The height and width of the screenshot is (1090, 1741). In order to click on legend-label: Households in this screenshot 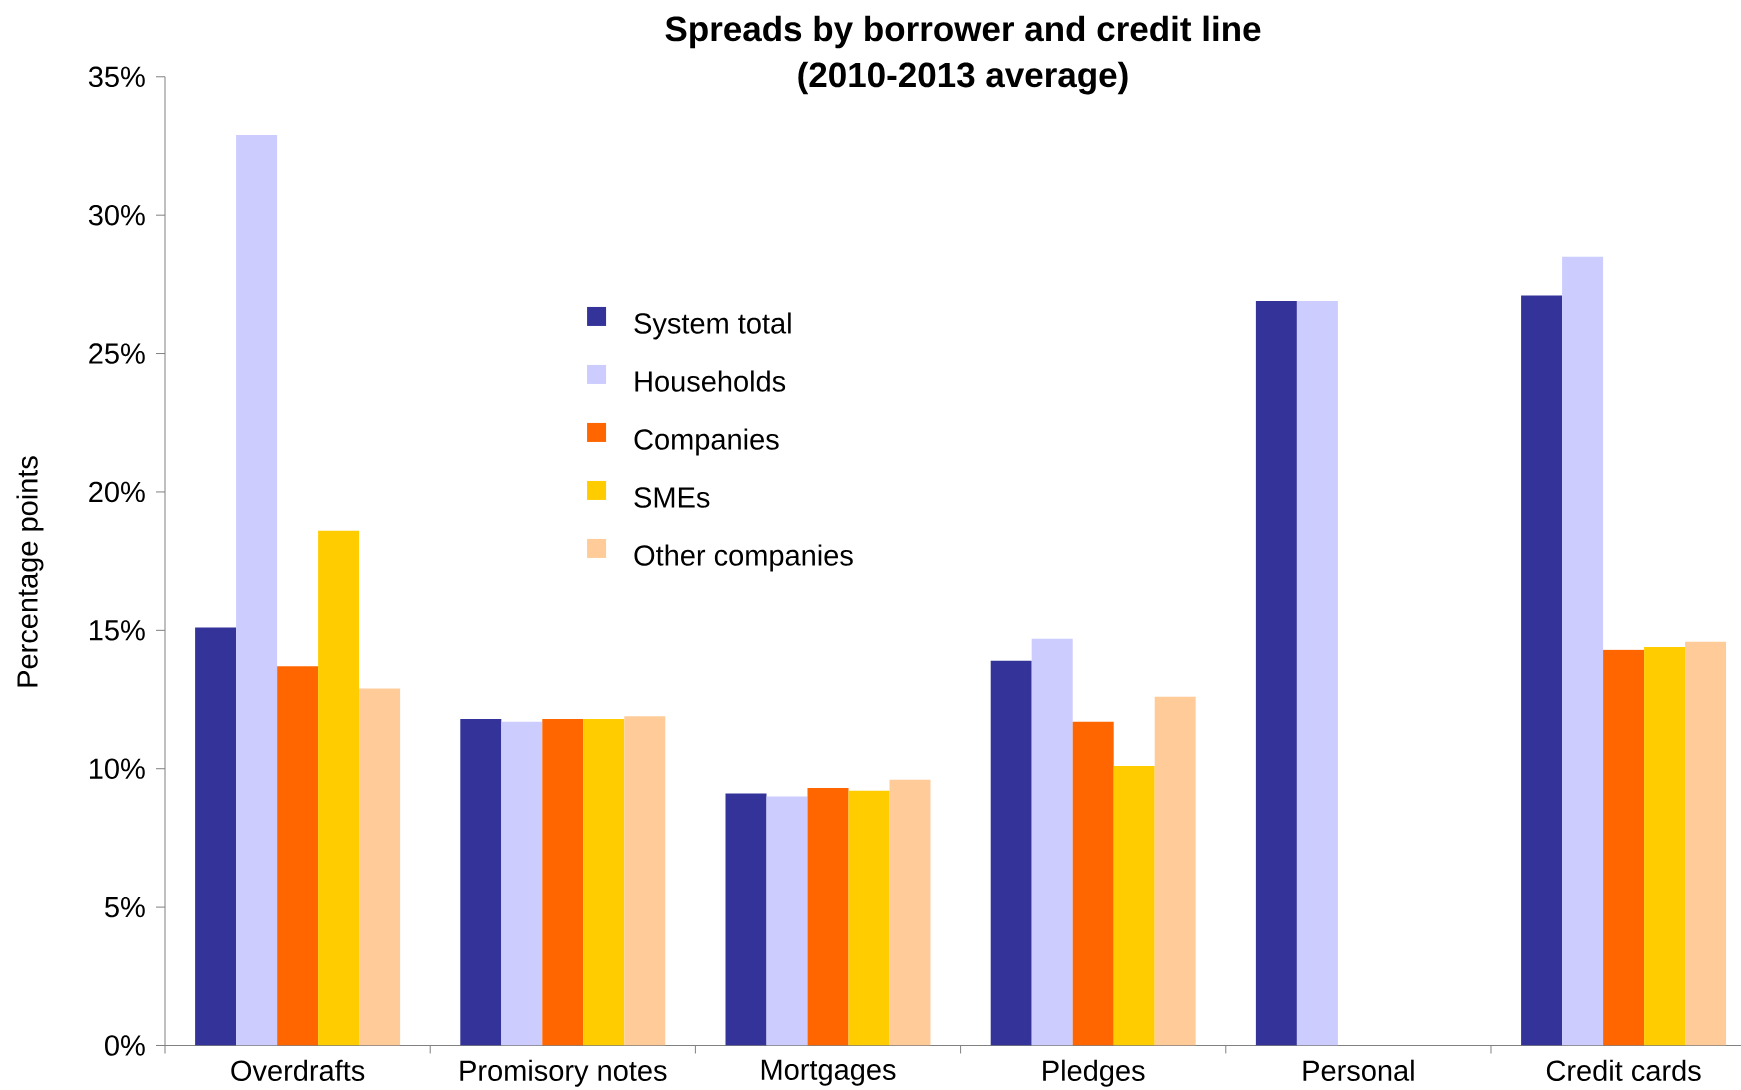, I will do `click(710, 381)`.